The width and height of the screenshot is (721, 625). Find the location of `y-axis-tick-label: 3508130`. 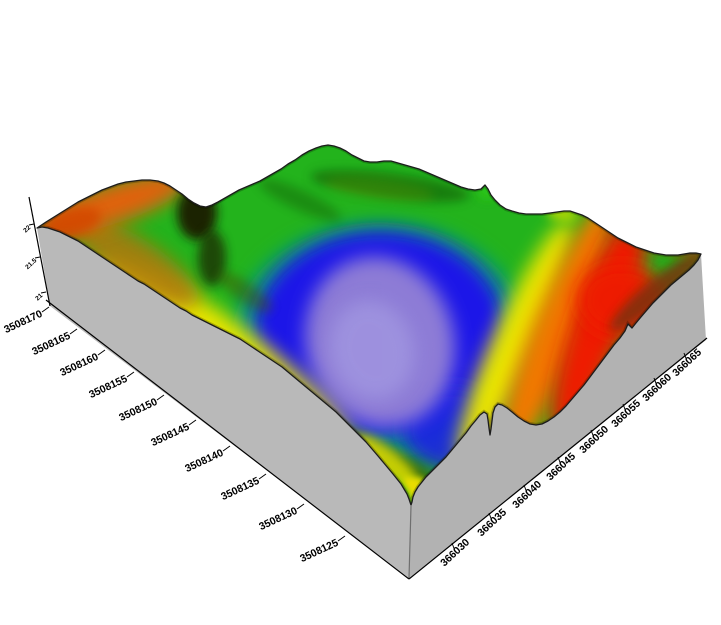

y-axis-tick-label: 3508130 is located at coordinates (278, 519).